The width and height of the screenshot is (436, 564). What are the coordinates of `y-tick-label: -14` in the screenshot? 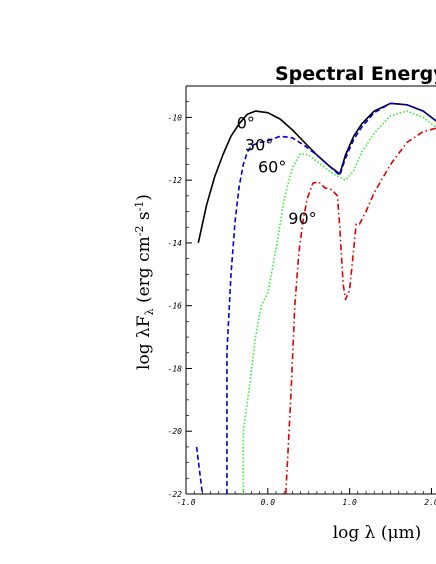 It's located at (175, 243).